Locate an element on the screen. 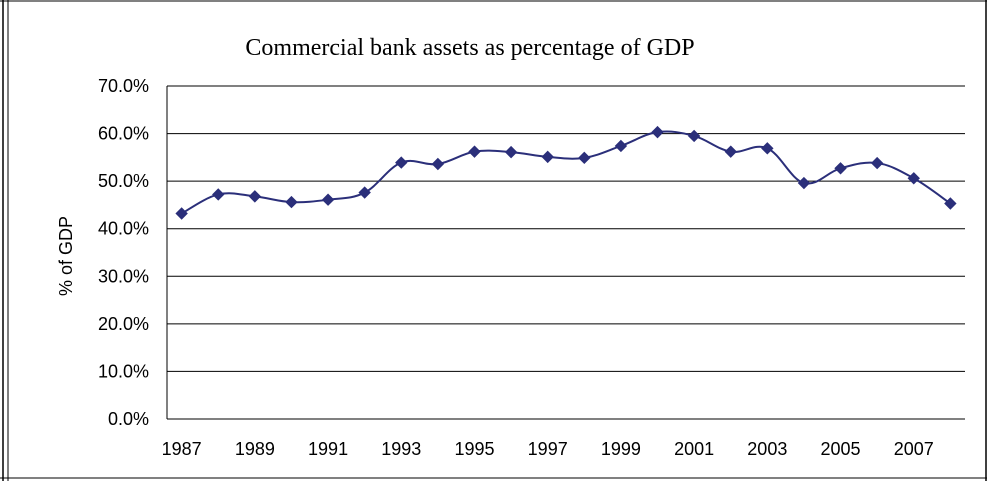 The width and height of the screenshot is (987, 481). x-tick-label: 1987 is located at coordinates (182, 449).